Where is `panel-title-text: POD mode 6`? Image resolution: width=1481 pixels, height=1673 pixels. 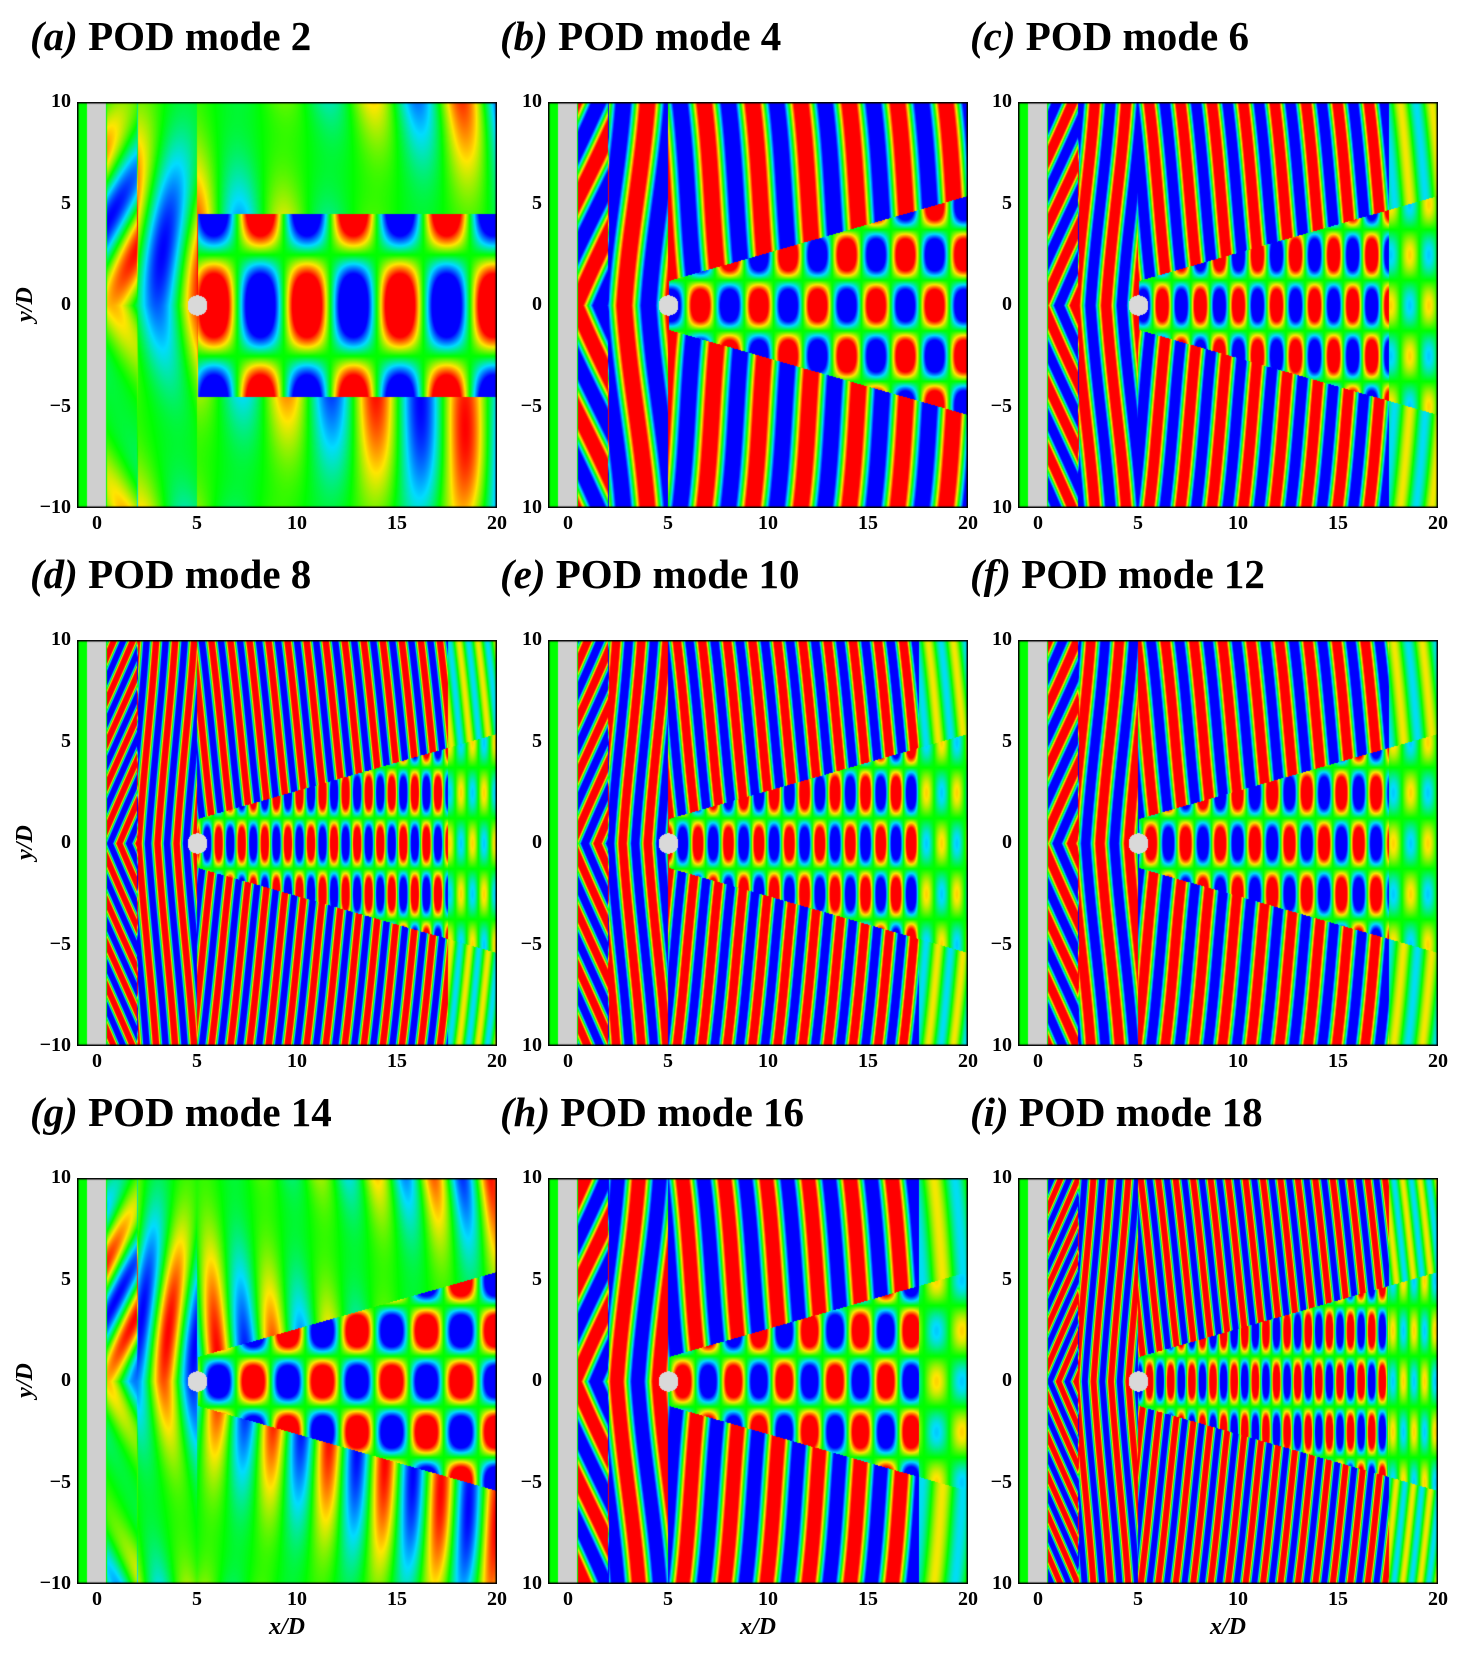
panel-title-text: POD mode 6 is located at coordinates (1132, 36).